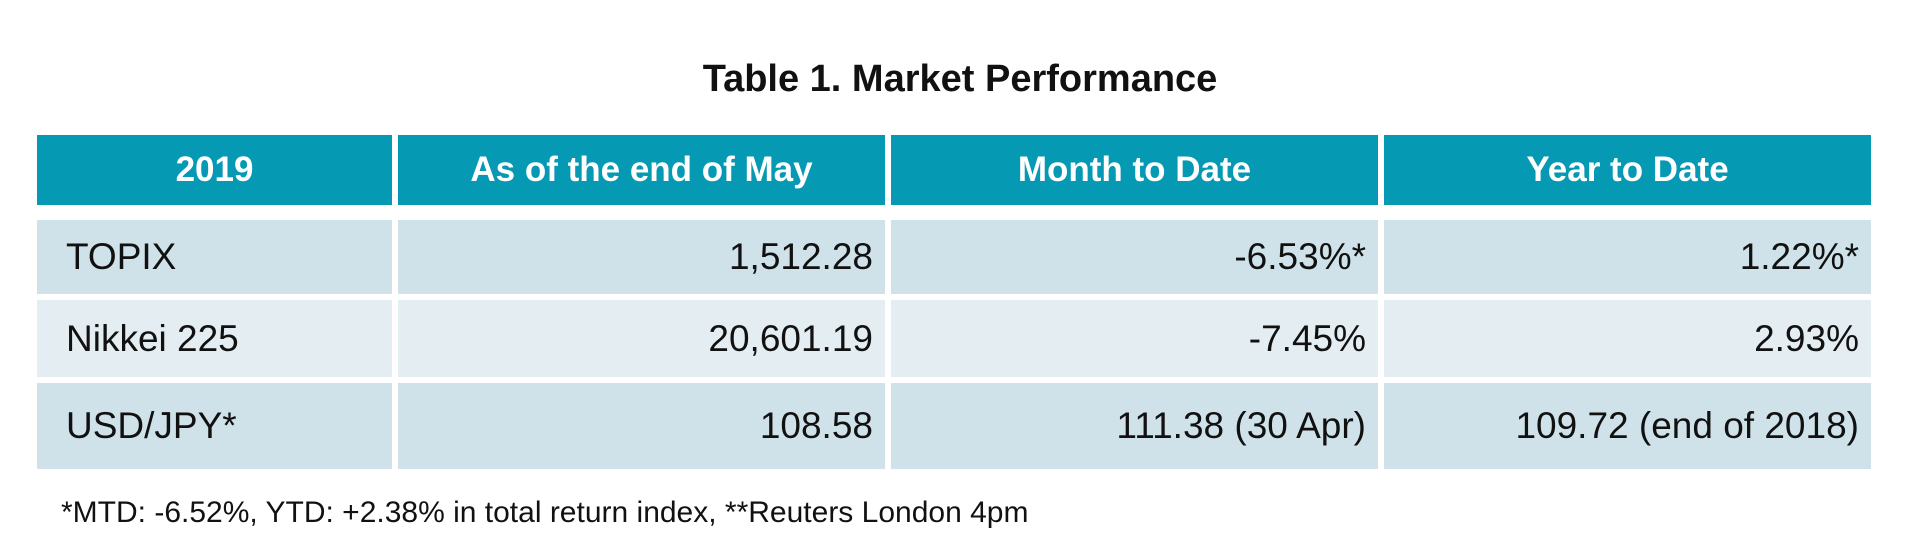 This screenshot has width=1920, height=551. Describe the element at coordinates (1627, 426) in the screenshot. I see `table-cell: 109.72 (end of 2018)` at that location.